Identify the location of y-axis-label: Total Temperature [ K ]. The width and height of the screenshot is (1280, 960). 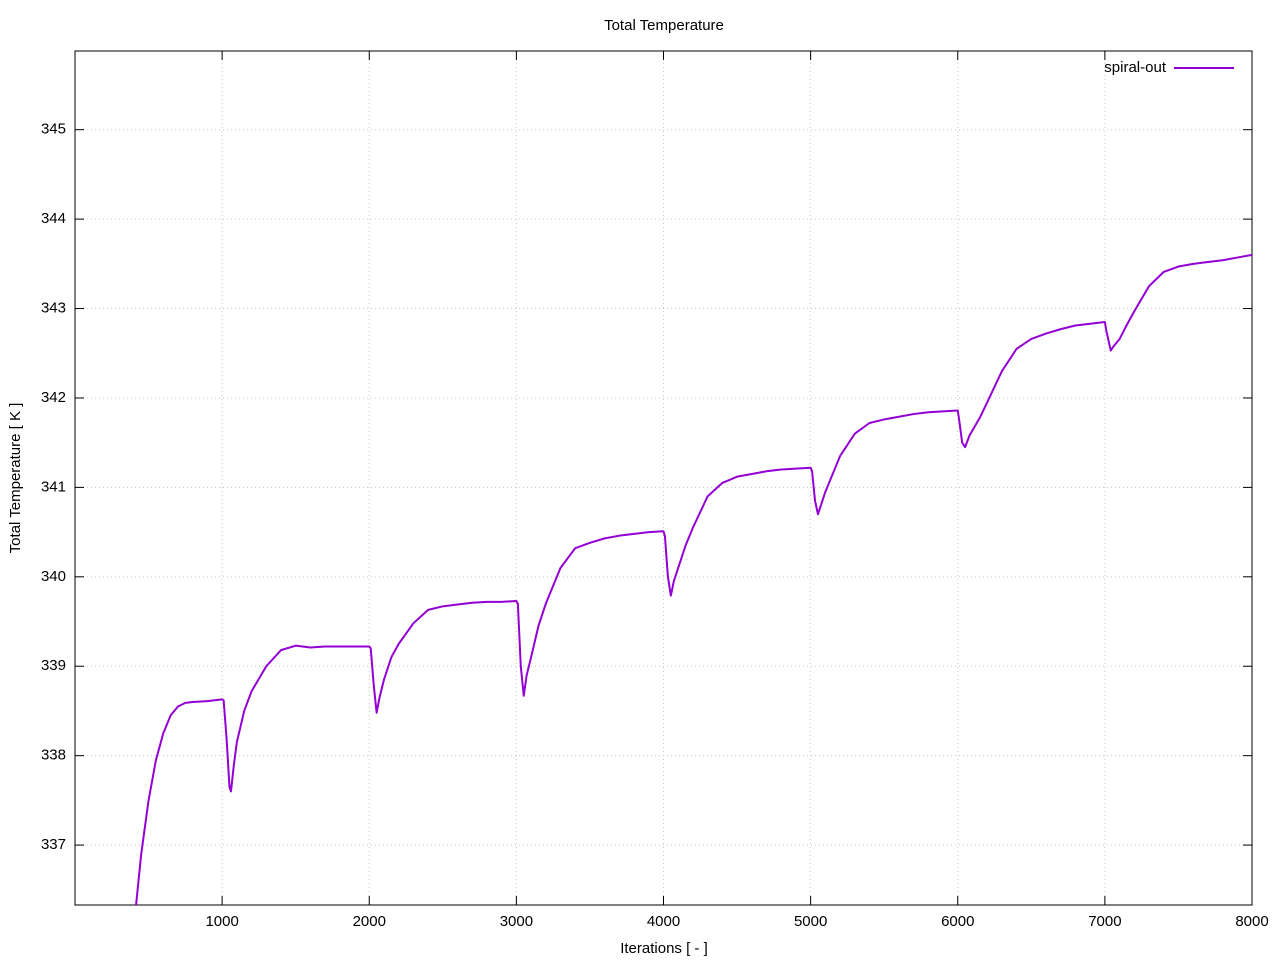
(15, 478).